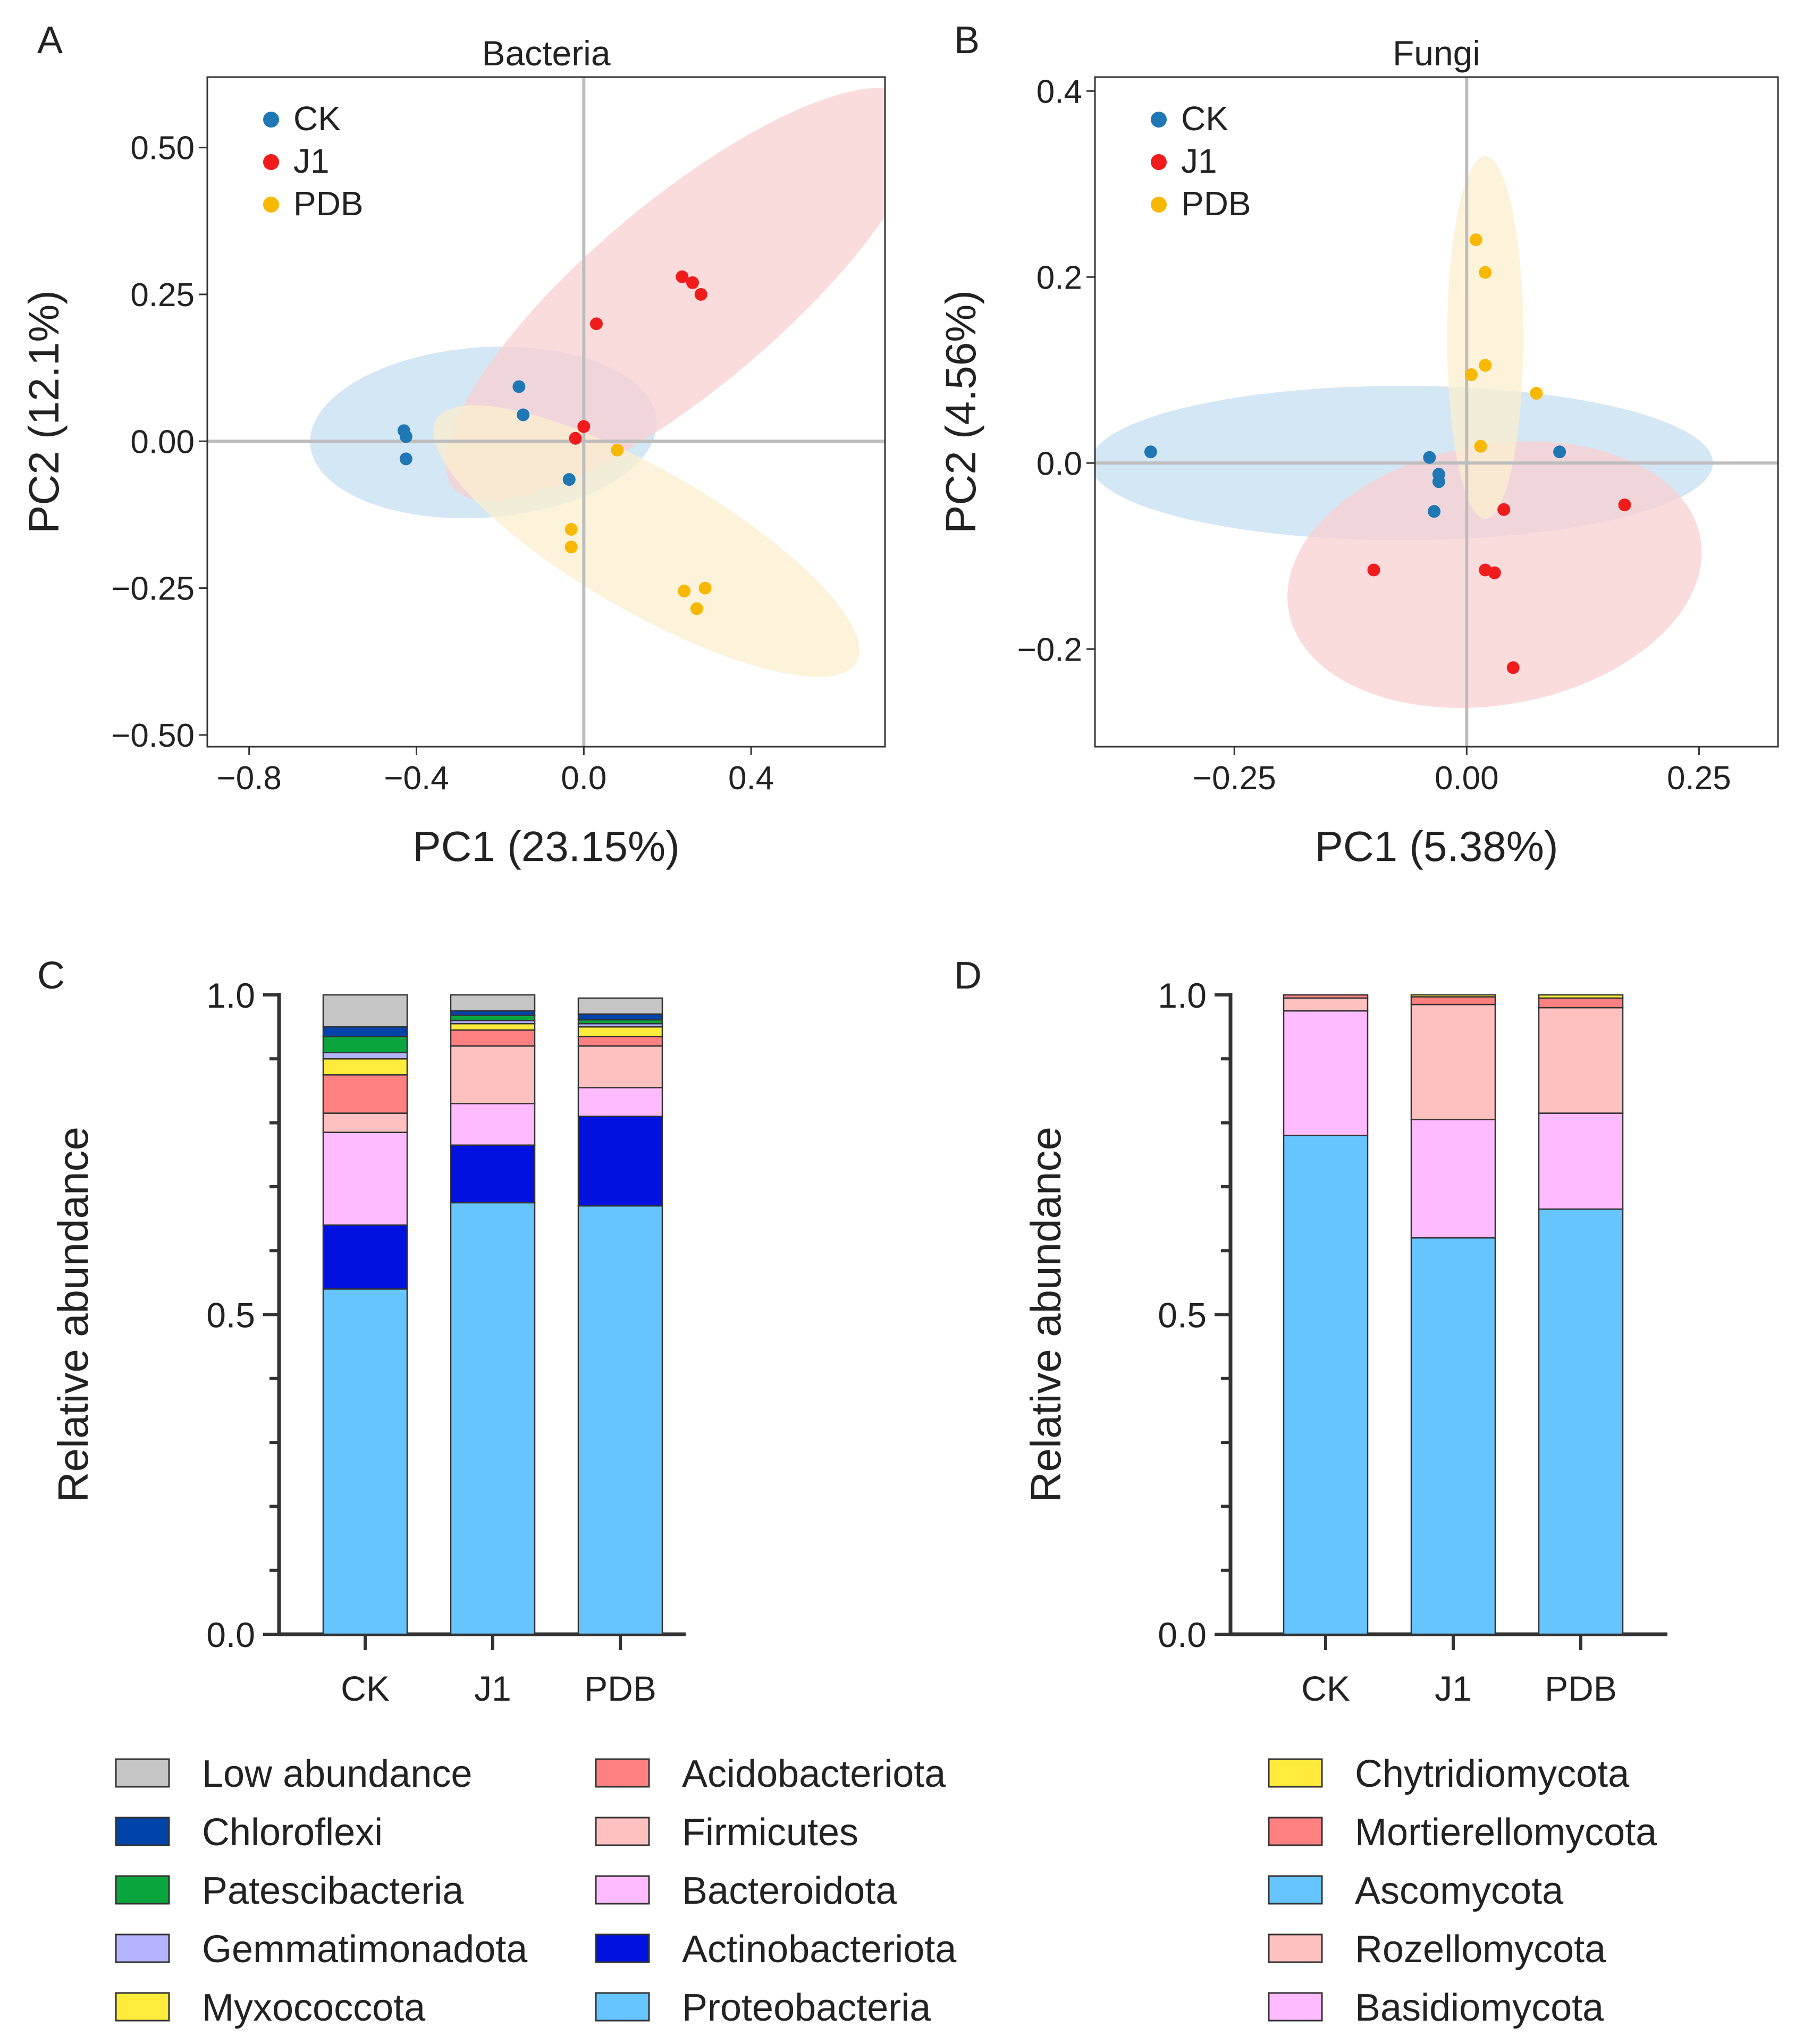 The height and width of the screenshot is (2044, 1795). What do you see at coordinates (1479, 2008) in the screenshot?
I see `legend-label-basidiomycota: Basidiomycota` at bounding box center [1479, 2008].